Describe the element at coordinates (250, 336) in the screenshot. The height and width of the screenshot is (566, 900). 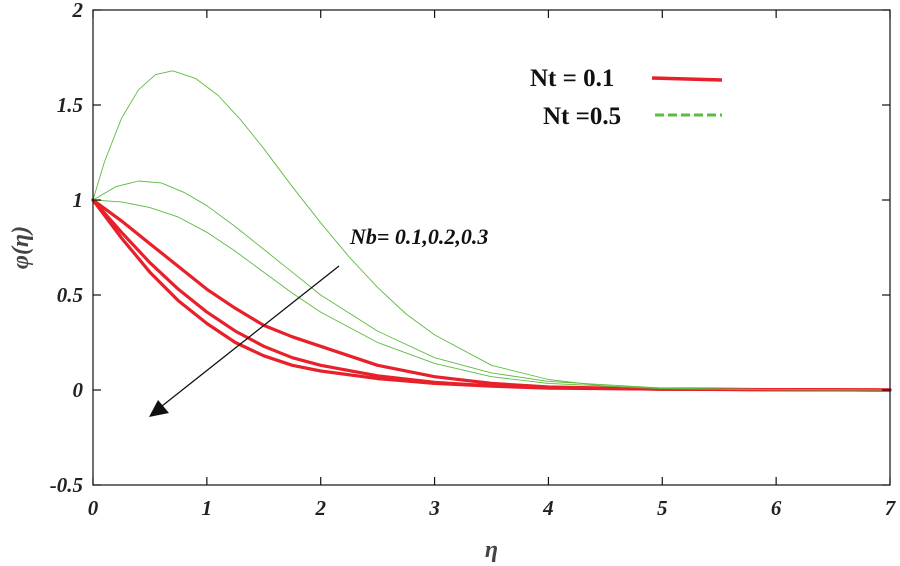
I see `annotation-arrow` at that location.